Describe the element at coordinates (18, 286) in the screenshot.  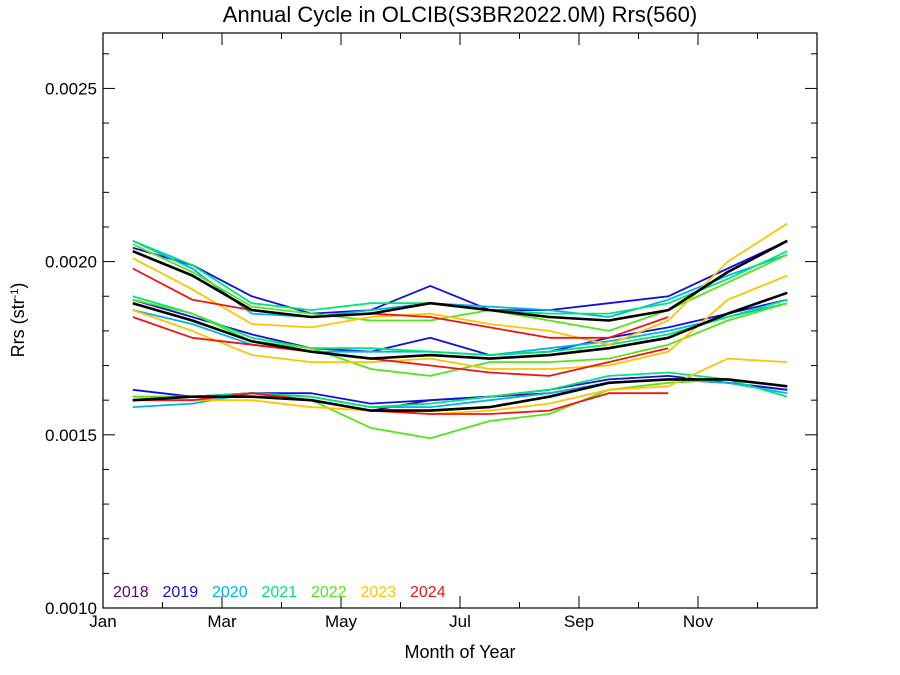
I see `y-axis-label-end: )` at that location.